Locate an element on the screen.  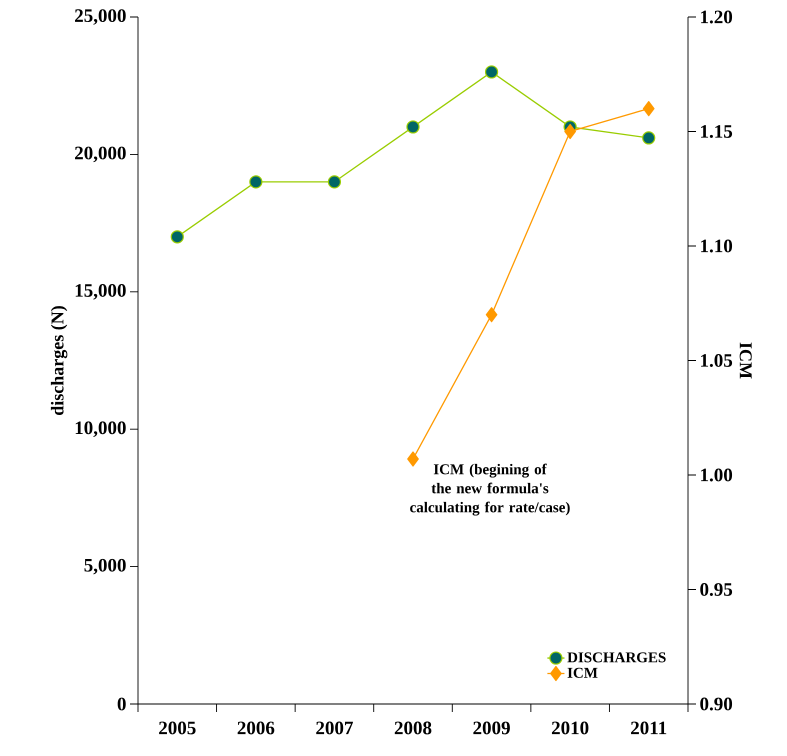
y-tick-label: 25,000 is located at coordinates (100, 17).